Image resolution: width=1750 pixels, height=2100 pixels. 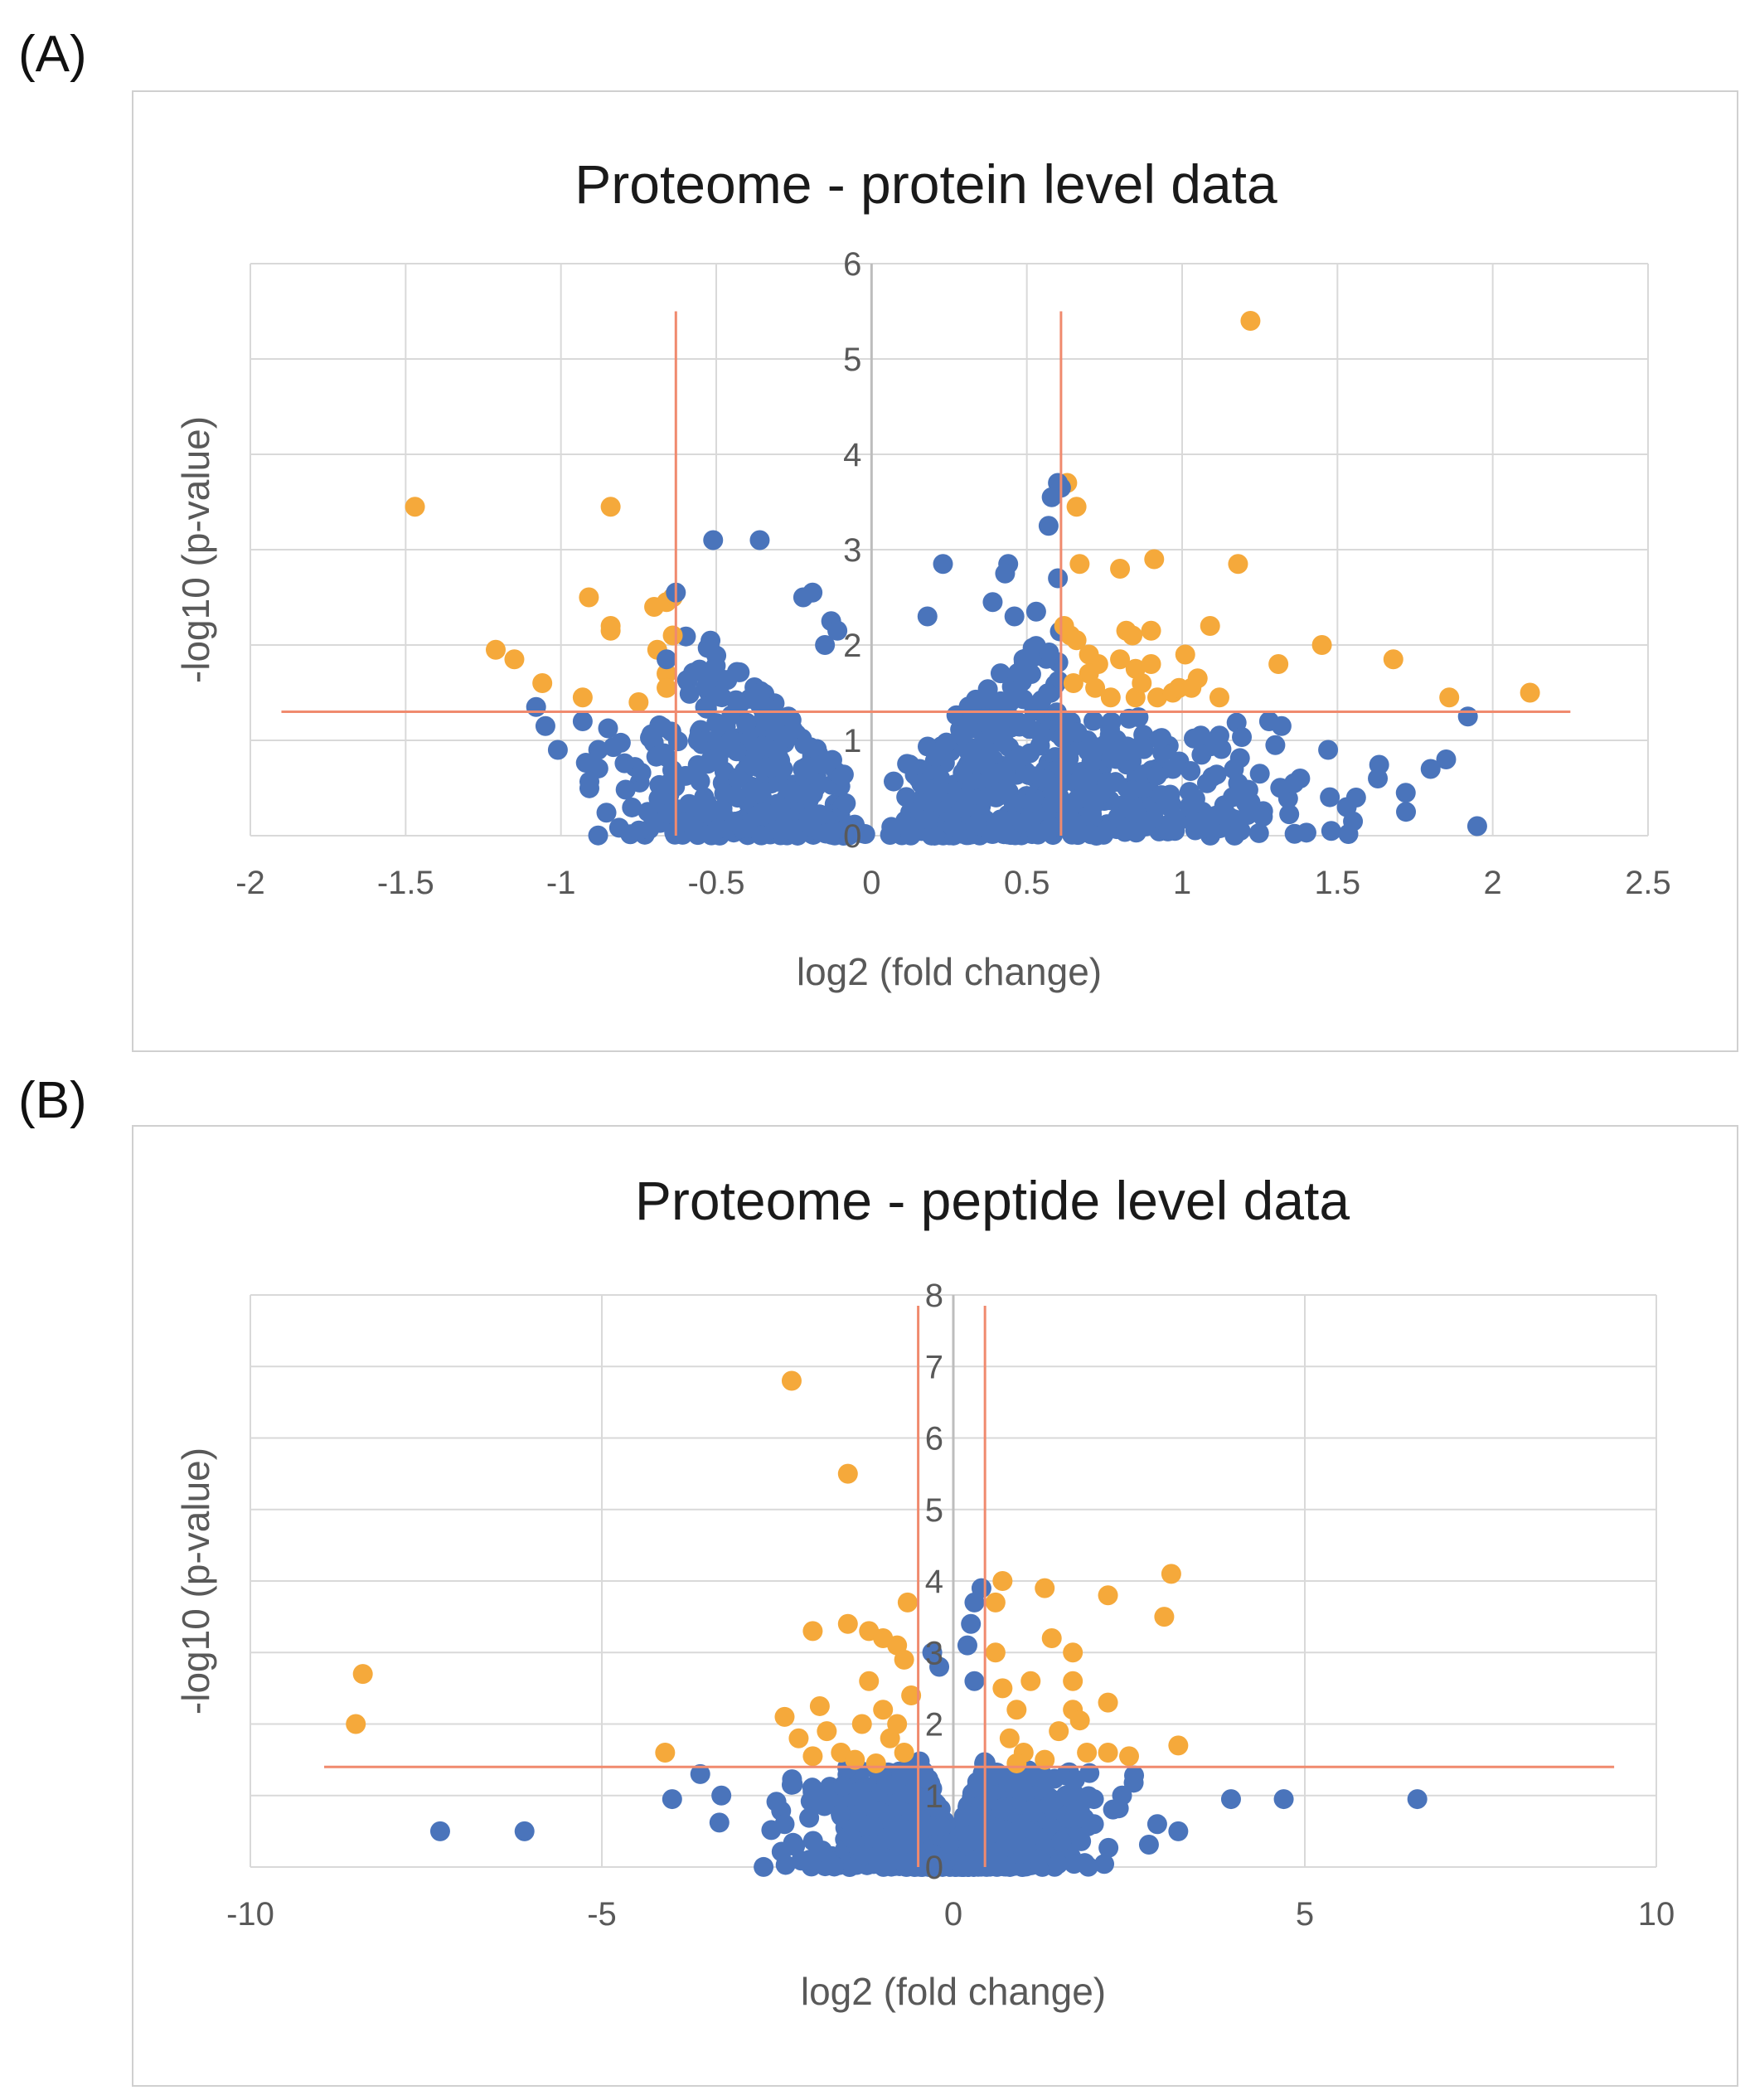 I want to click on x-tick-label: -1, so click(x=561, y=883).